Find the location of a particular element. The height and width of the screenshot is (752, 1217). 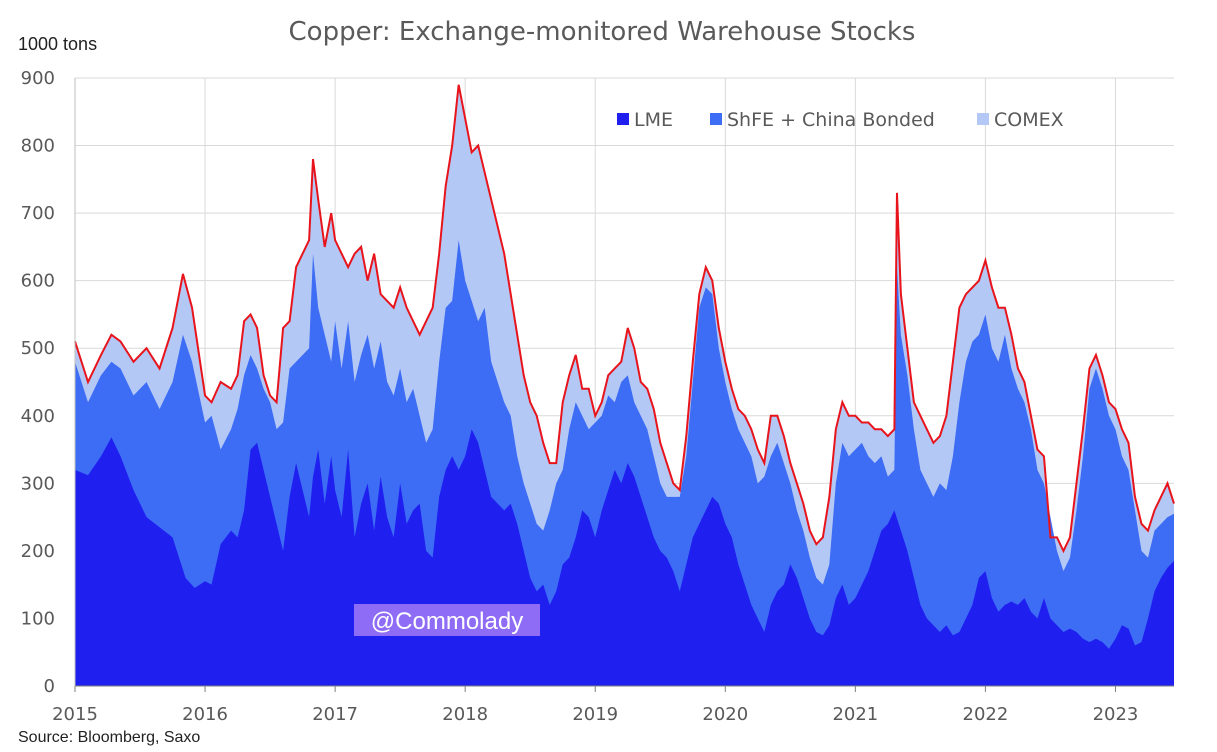

legend: LME ShFE + China Bonded COMEX is located at coordinates (840, 120).